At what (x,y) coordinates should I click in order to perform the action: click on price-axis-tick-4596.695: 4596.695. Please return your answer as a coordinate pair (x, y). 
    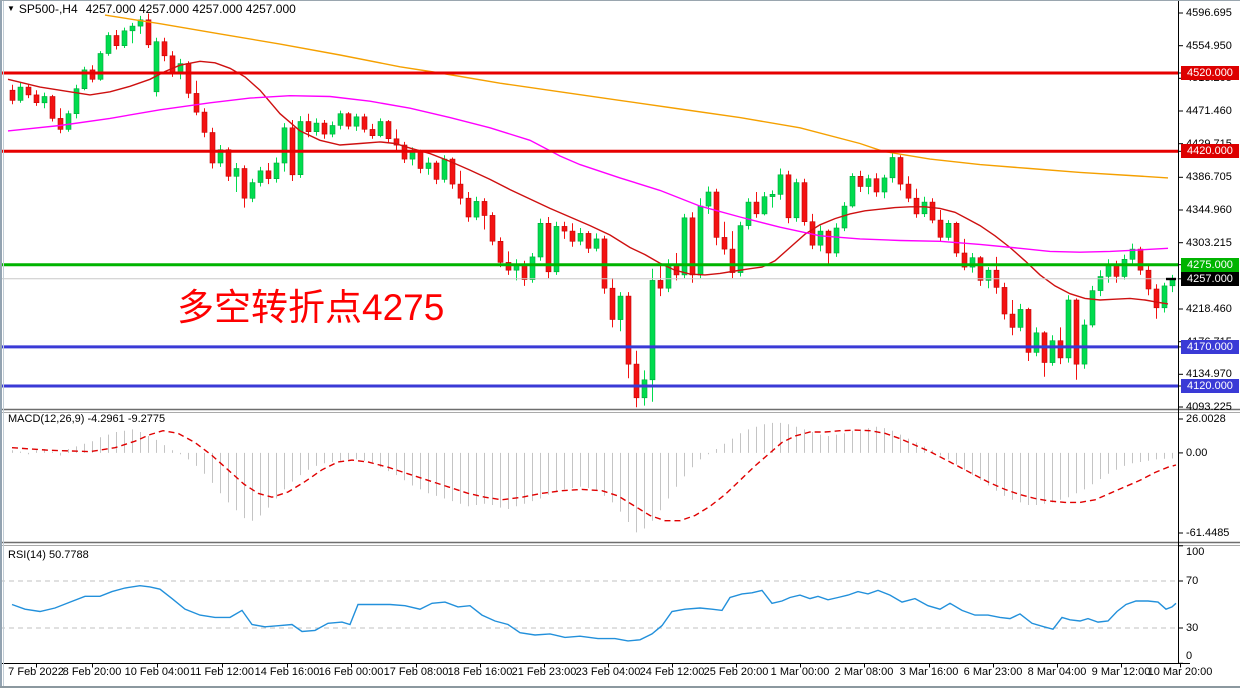
    Looking at the image, I should click on (1209, 13).